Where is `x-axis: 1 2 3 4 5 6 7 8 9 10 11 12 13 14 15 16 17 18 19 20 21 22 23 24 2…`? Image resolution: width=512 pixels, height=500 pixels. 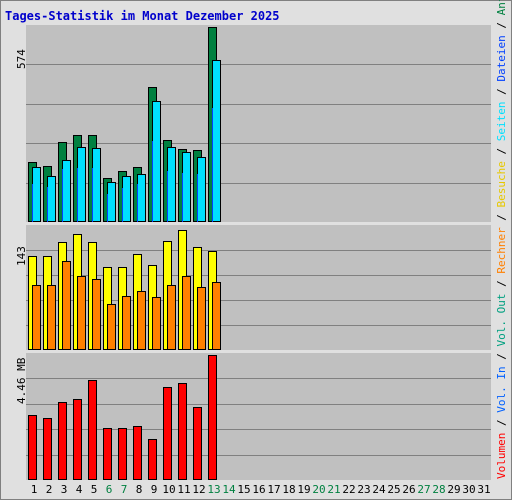 x-axis: 1 2 3 4 5 6 7 8 9 10 11 12 13 14 15 16 17 18 19 20 21 22 23 24 2… is located at coordinates (258, 490).